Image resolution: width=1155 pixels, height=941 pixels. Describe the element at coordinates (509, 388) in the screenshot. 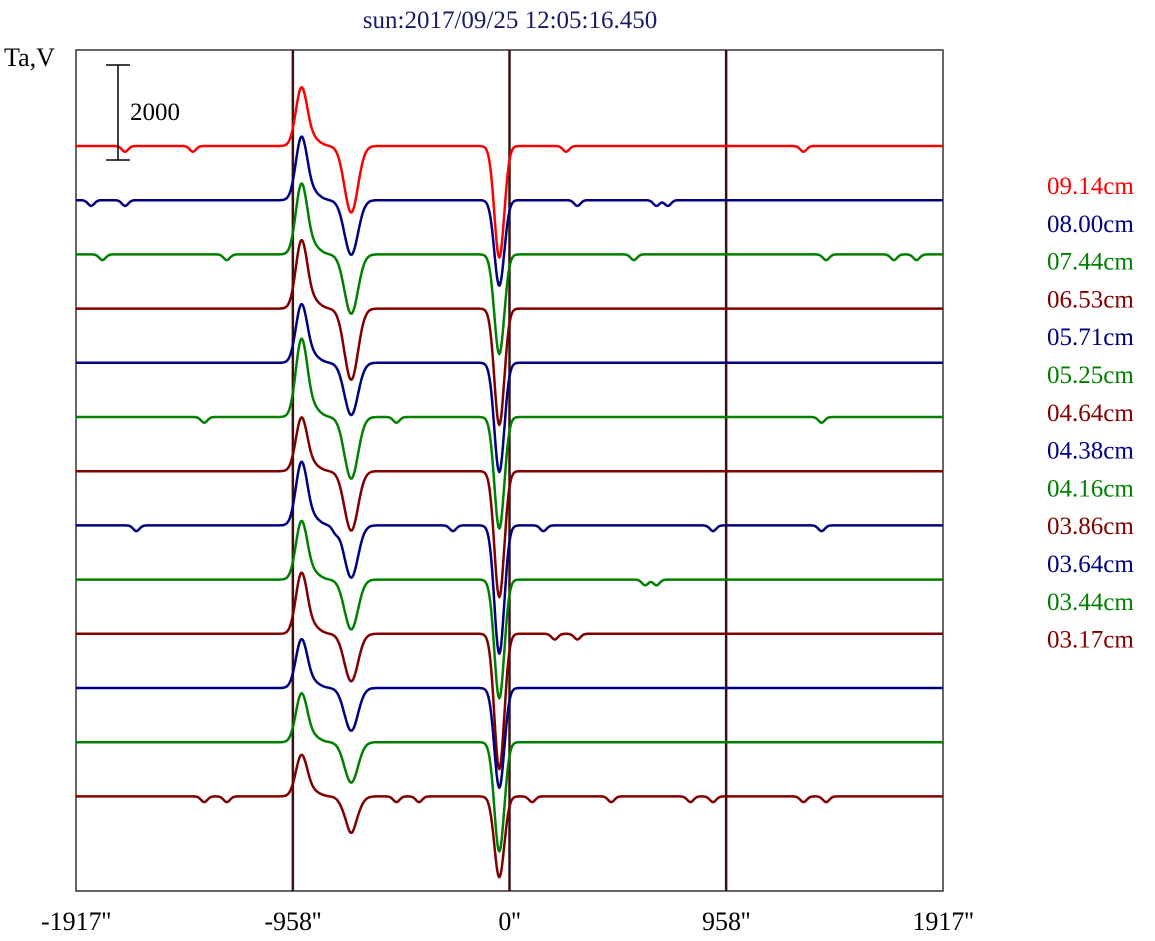

I see `series-line-05.71cm` at that location.